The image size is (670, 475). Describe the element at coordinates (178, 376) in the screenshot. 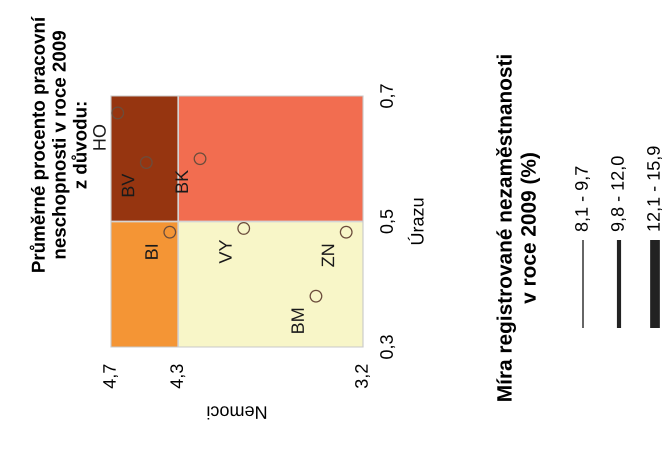

I see `x-tick-label: 4,3` at that location.